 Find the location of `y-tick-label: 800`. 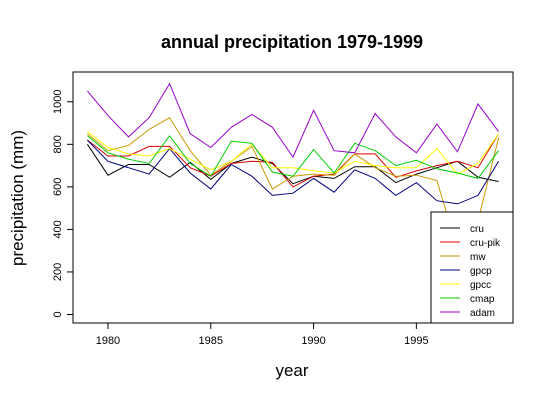

y-tick-label: 800 is located at coordinates (58, 144).